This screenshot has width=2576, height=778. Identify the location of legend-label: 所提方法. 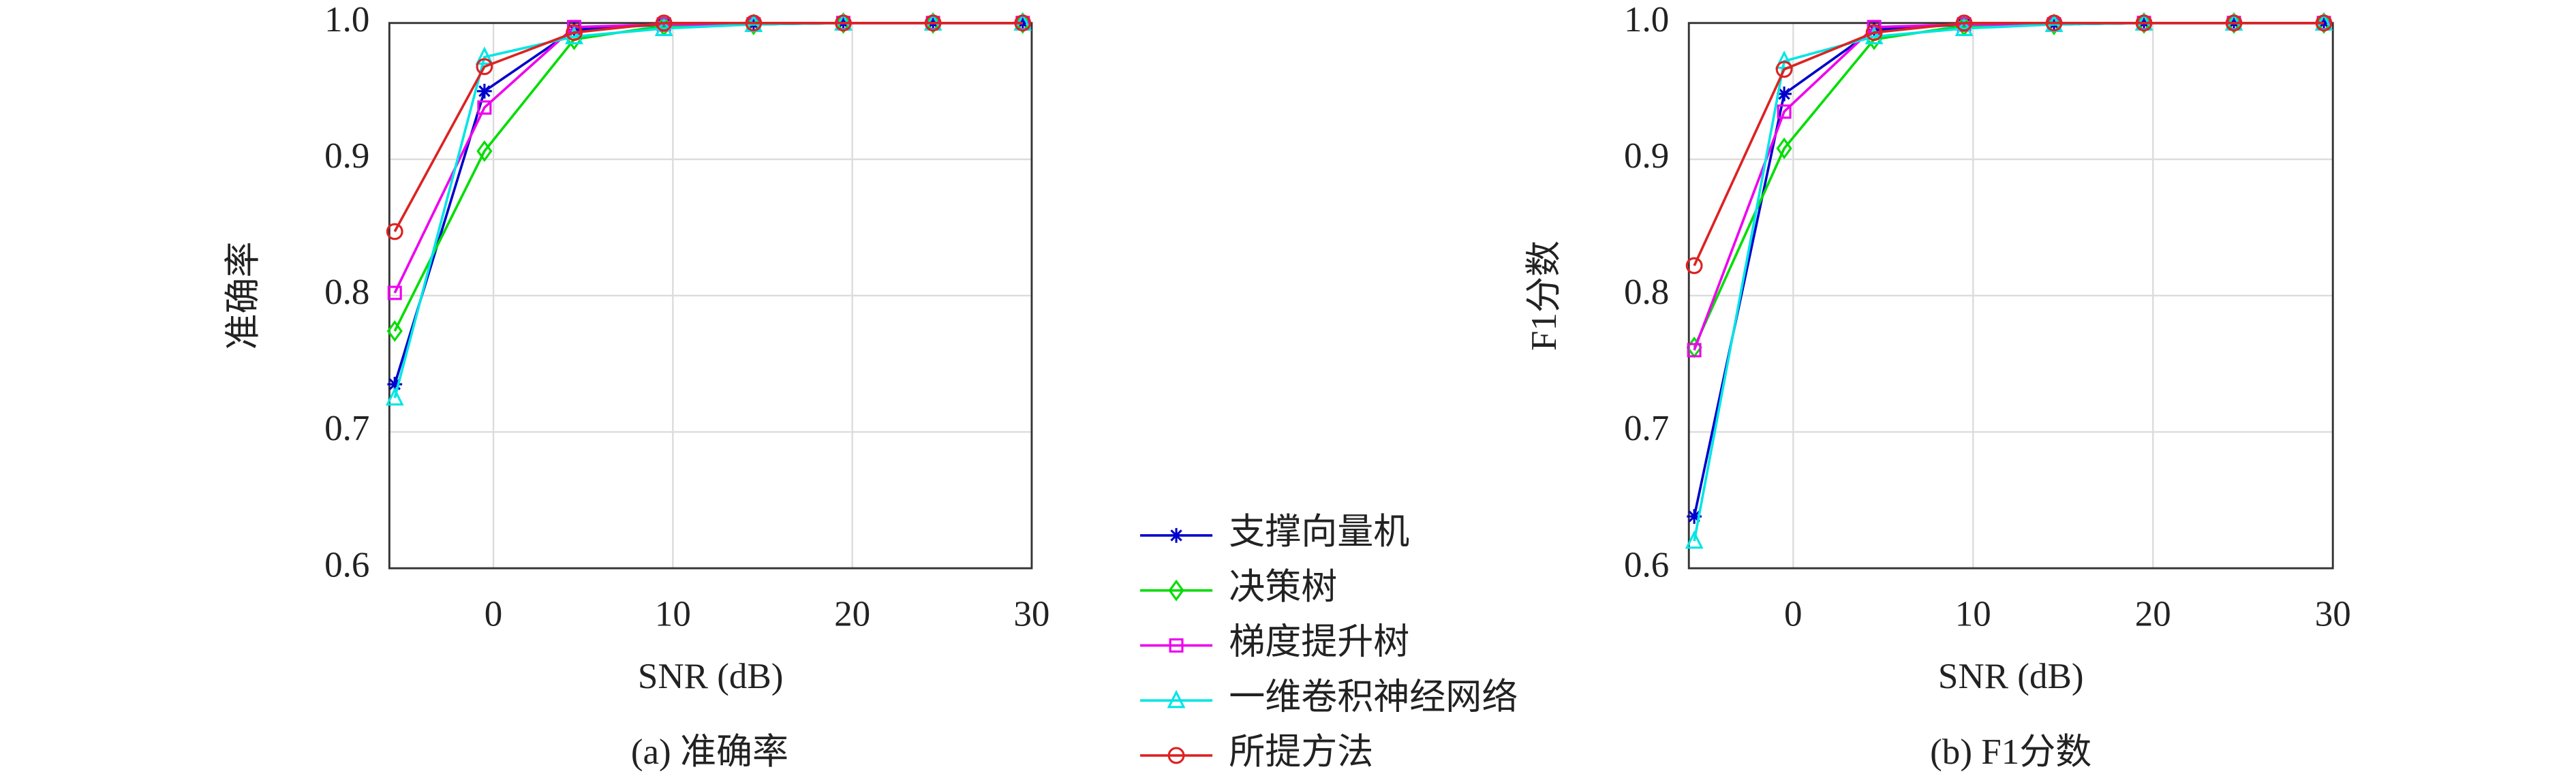
(1301, 752).